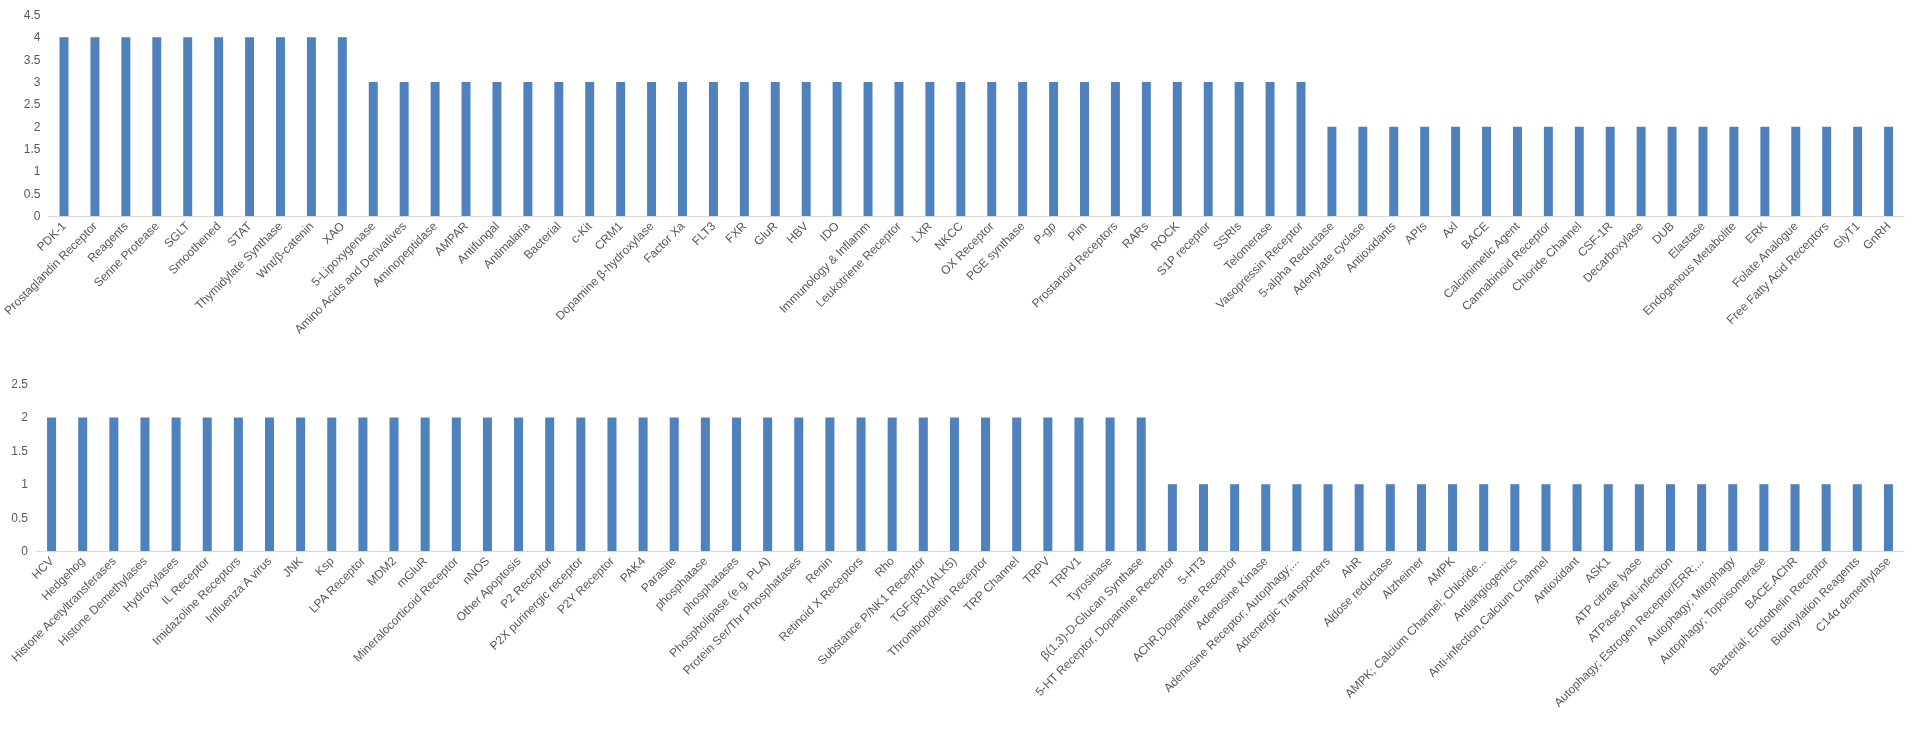 This screenshot has width=1912, height=732. Describe the element at coordinates (32, 59) in the screenshot. I see `y-tick-label: 3.5` at that location.